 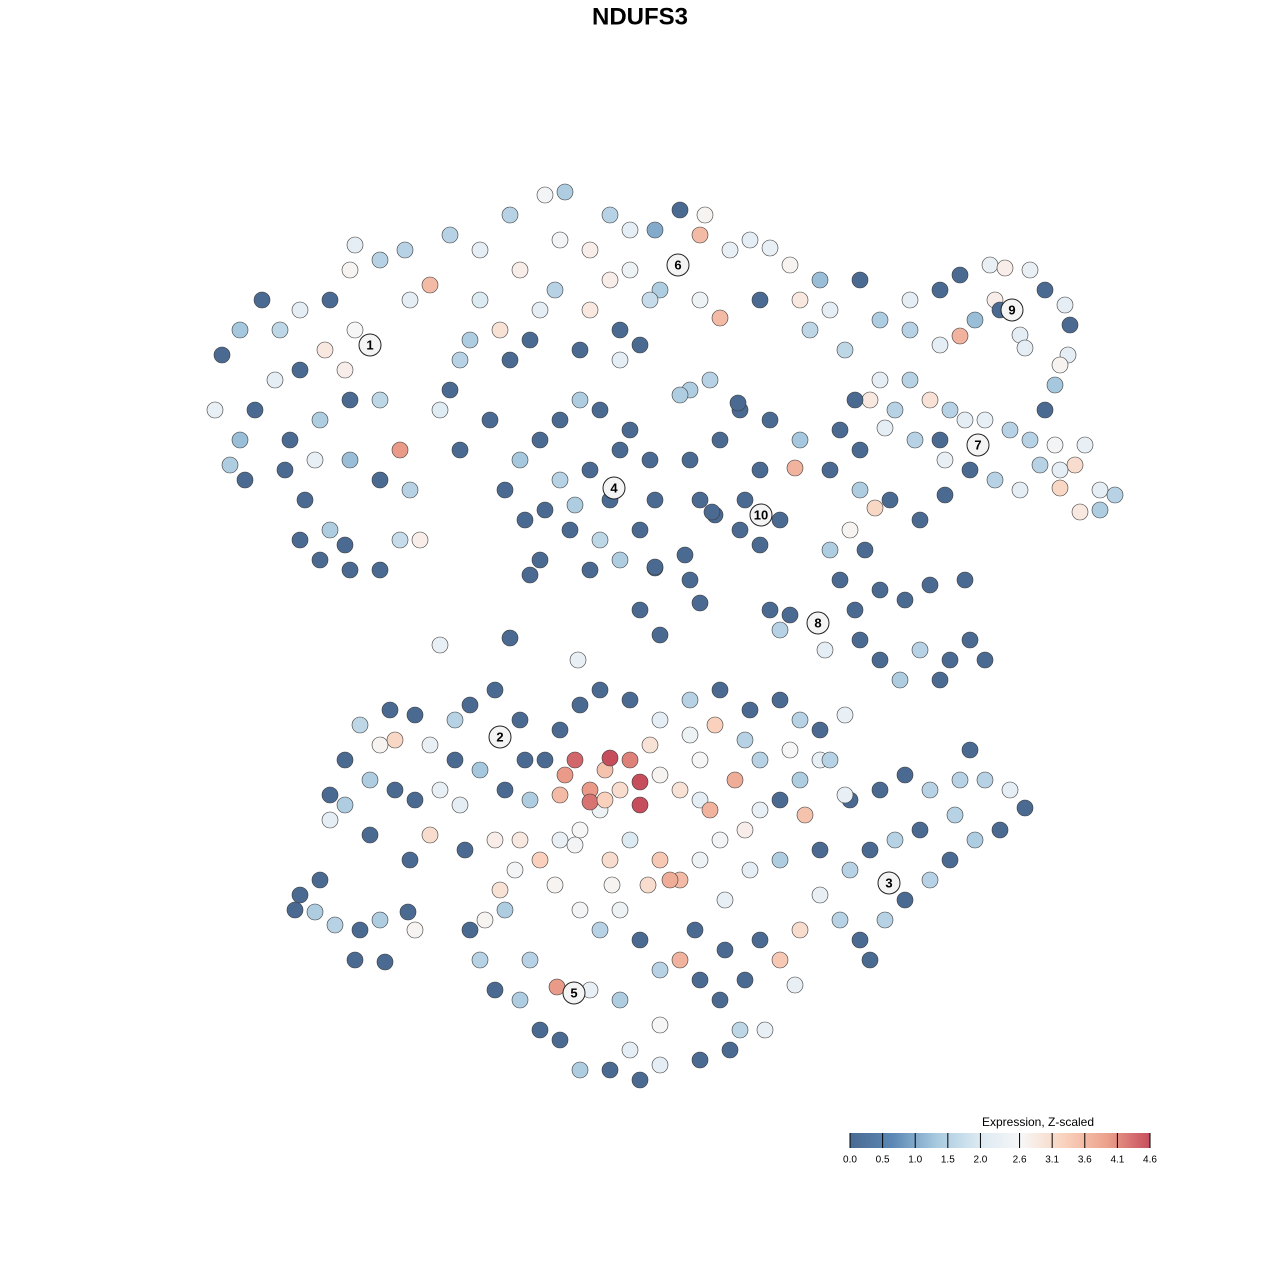 What do you see at coordinates (817, 622) in the screenshot?
I see `cluster-label: 8` at bounding box center [817, 622].